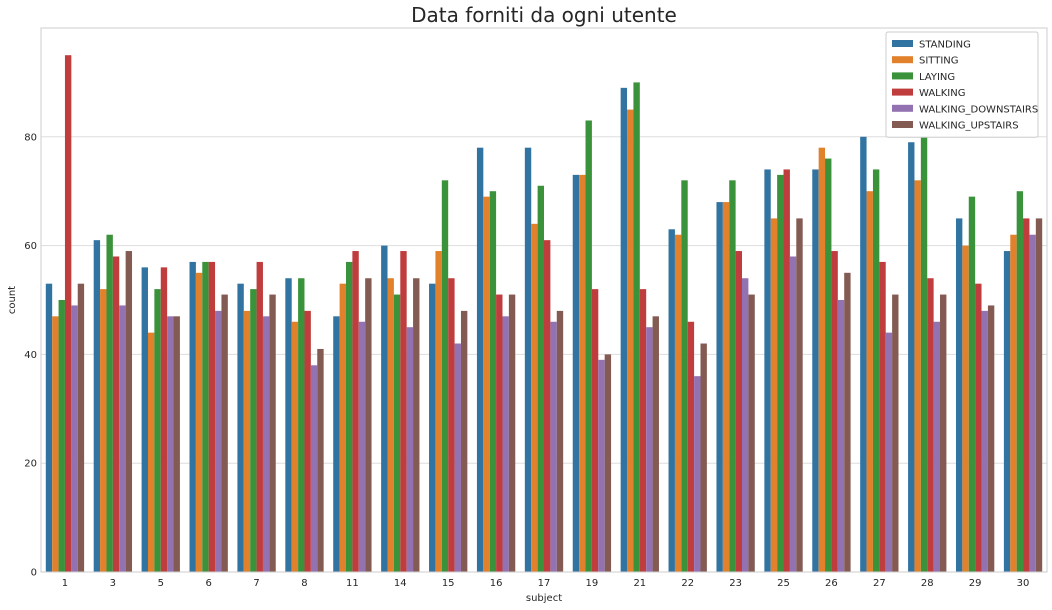 This screenshot has height=610, width=1052. What do you see at coordinates (687, 583) in the screenshot?
I see `x-tick-label: 22` at bounding box center [687, 583].